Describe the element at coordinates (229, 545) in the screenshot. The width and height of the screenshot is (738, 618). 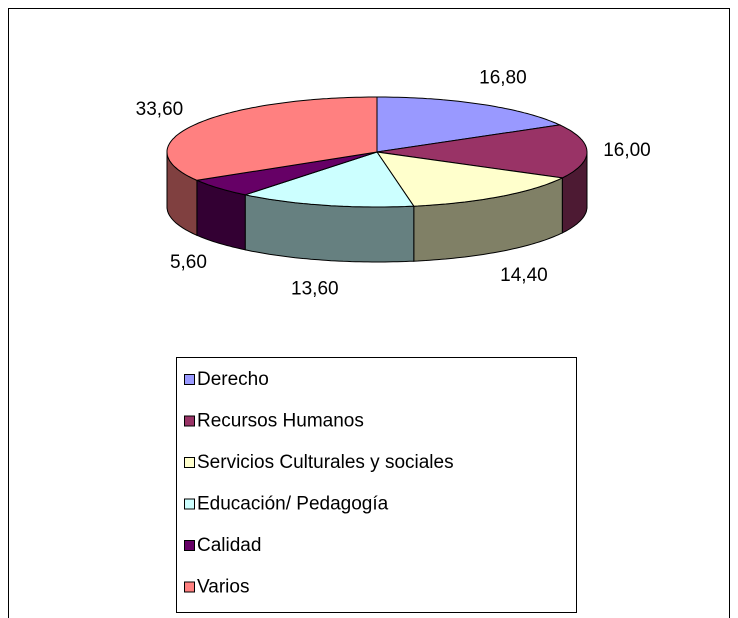
I see `legend-label: Calidad` at that location.